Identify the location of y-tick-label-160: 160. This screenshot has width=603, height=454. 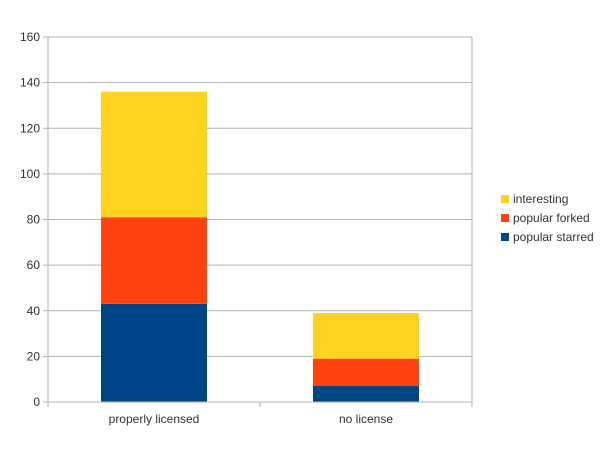
(30, 37).